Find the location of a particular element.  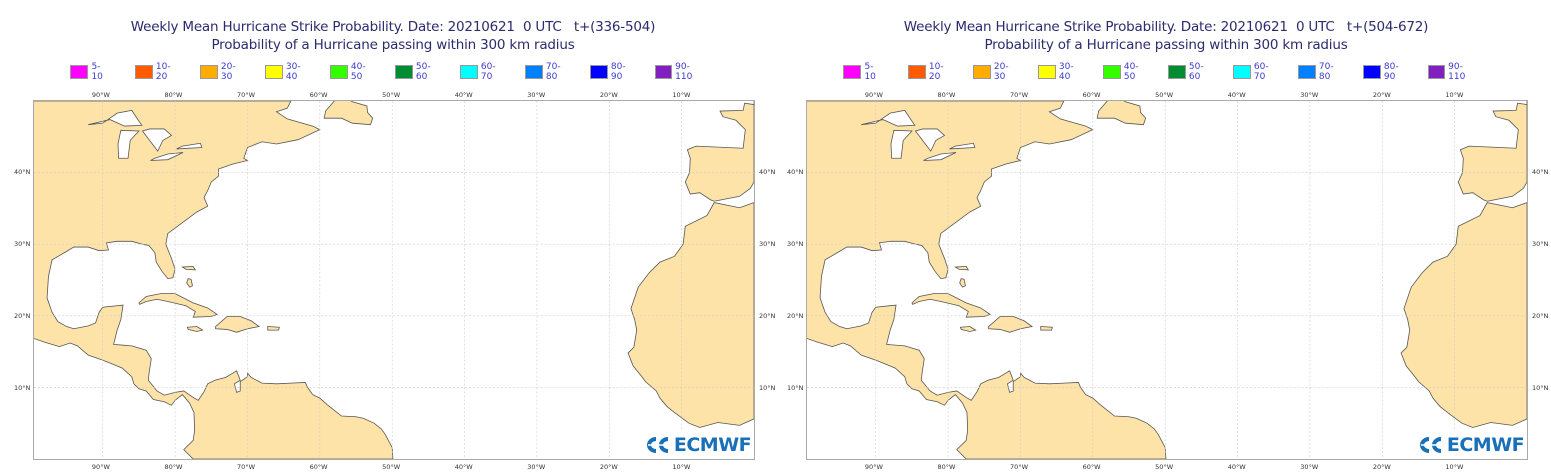

lat-tick-label-right: 30°N is located at coordinates (767, 244).